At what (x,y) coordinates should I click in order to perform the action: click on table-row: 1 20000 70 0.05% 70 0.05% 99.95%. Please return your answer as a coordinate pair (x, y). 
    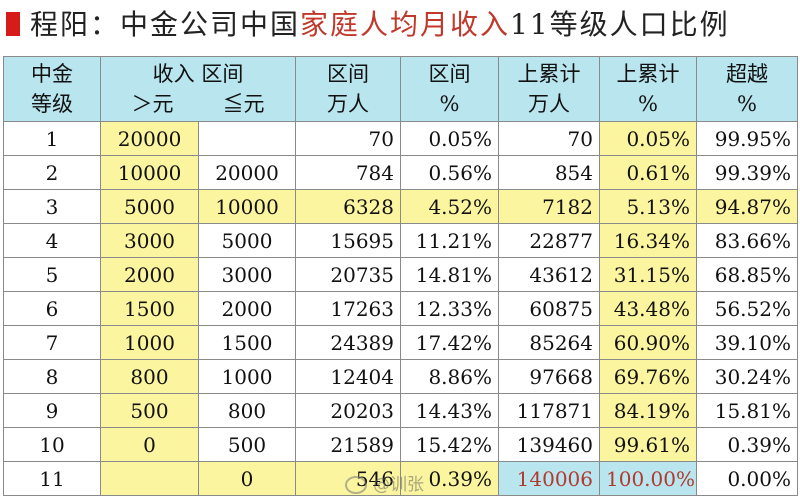
    Looking at the image, I should click on (400, 138).